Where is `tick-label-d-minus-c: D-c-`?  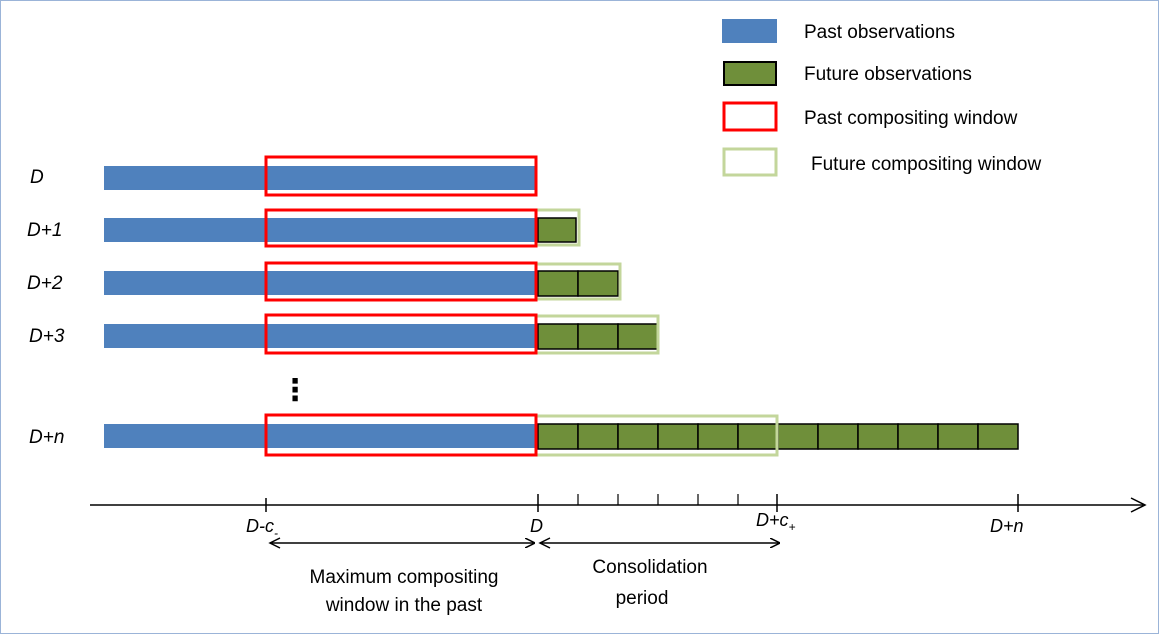 tick-label-d-minus-c: D-c- is located at coordinates (262, 528).